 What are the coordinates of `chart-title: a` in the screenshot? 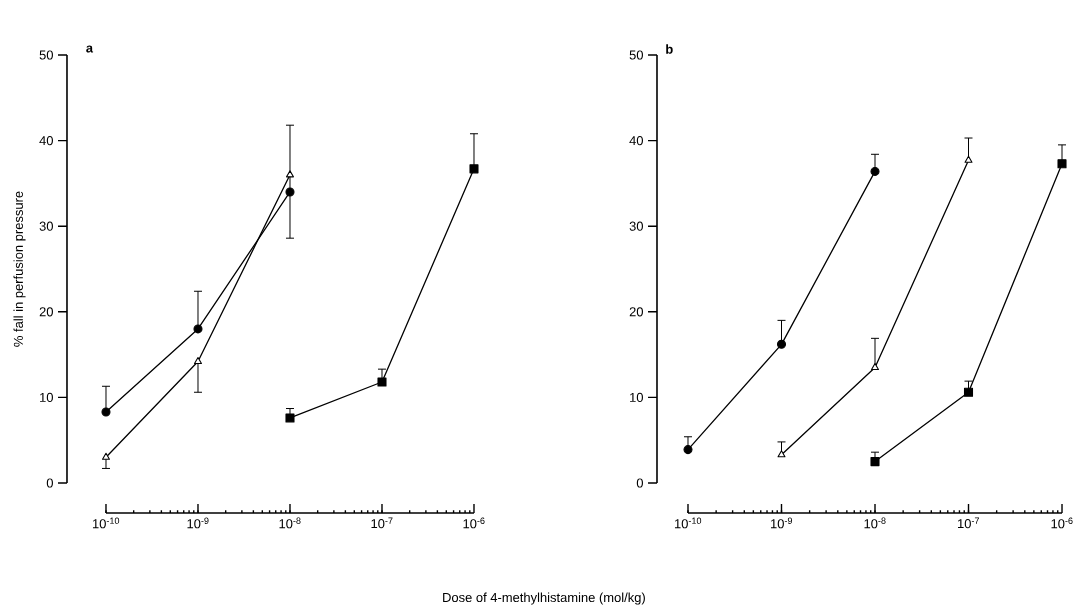 It's located at (90, 49).